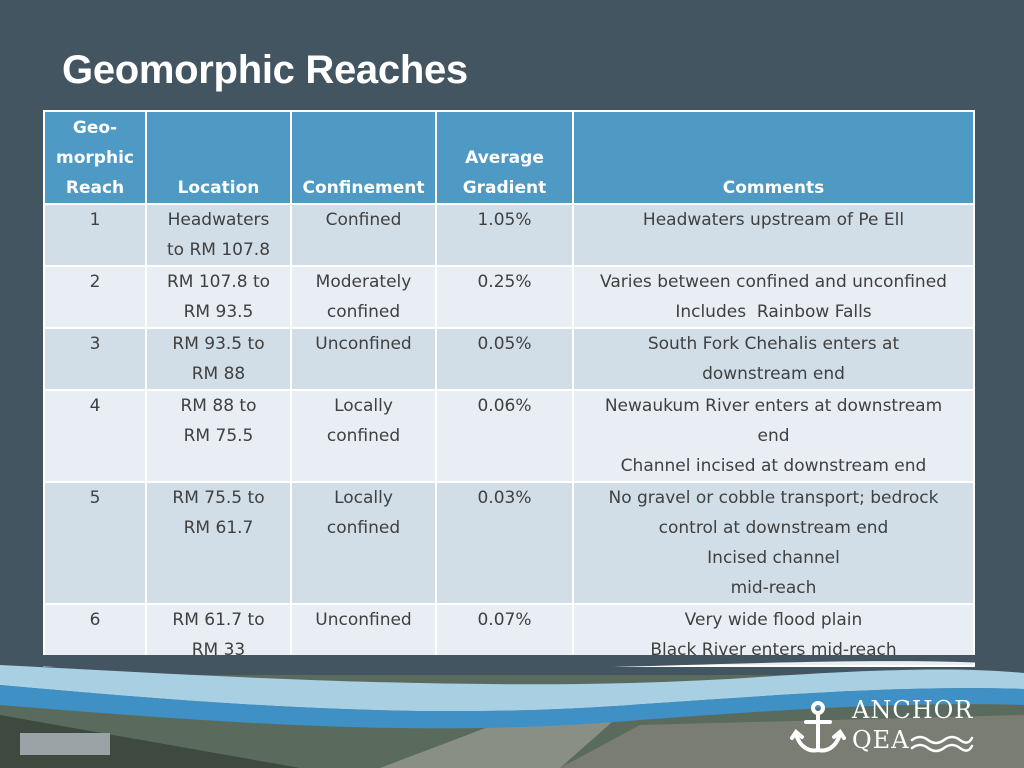 This screenshot has height=768, width=1024. What do you see at coordinates (218, 406) in the screenshot?
I see `cell-text: RM 88 to` at bounding box center [218, 406].